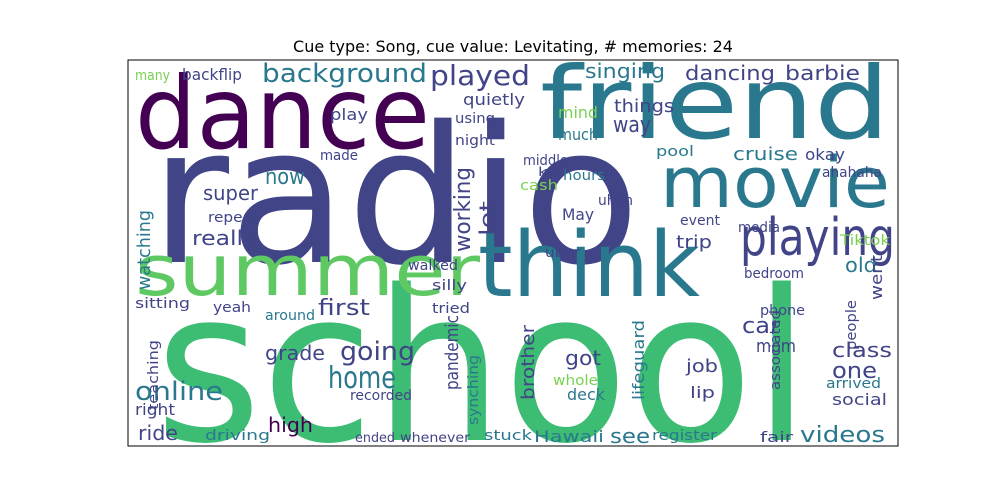  Describe the element at coordinates (684, 436) in the screenshot. I see `word: register` at that location.